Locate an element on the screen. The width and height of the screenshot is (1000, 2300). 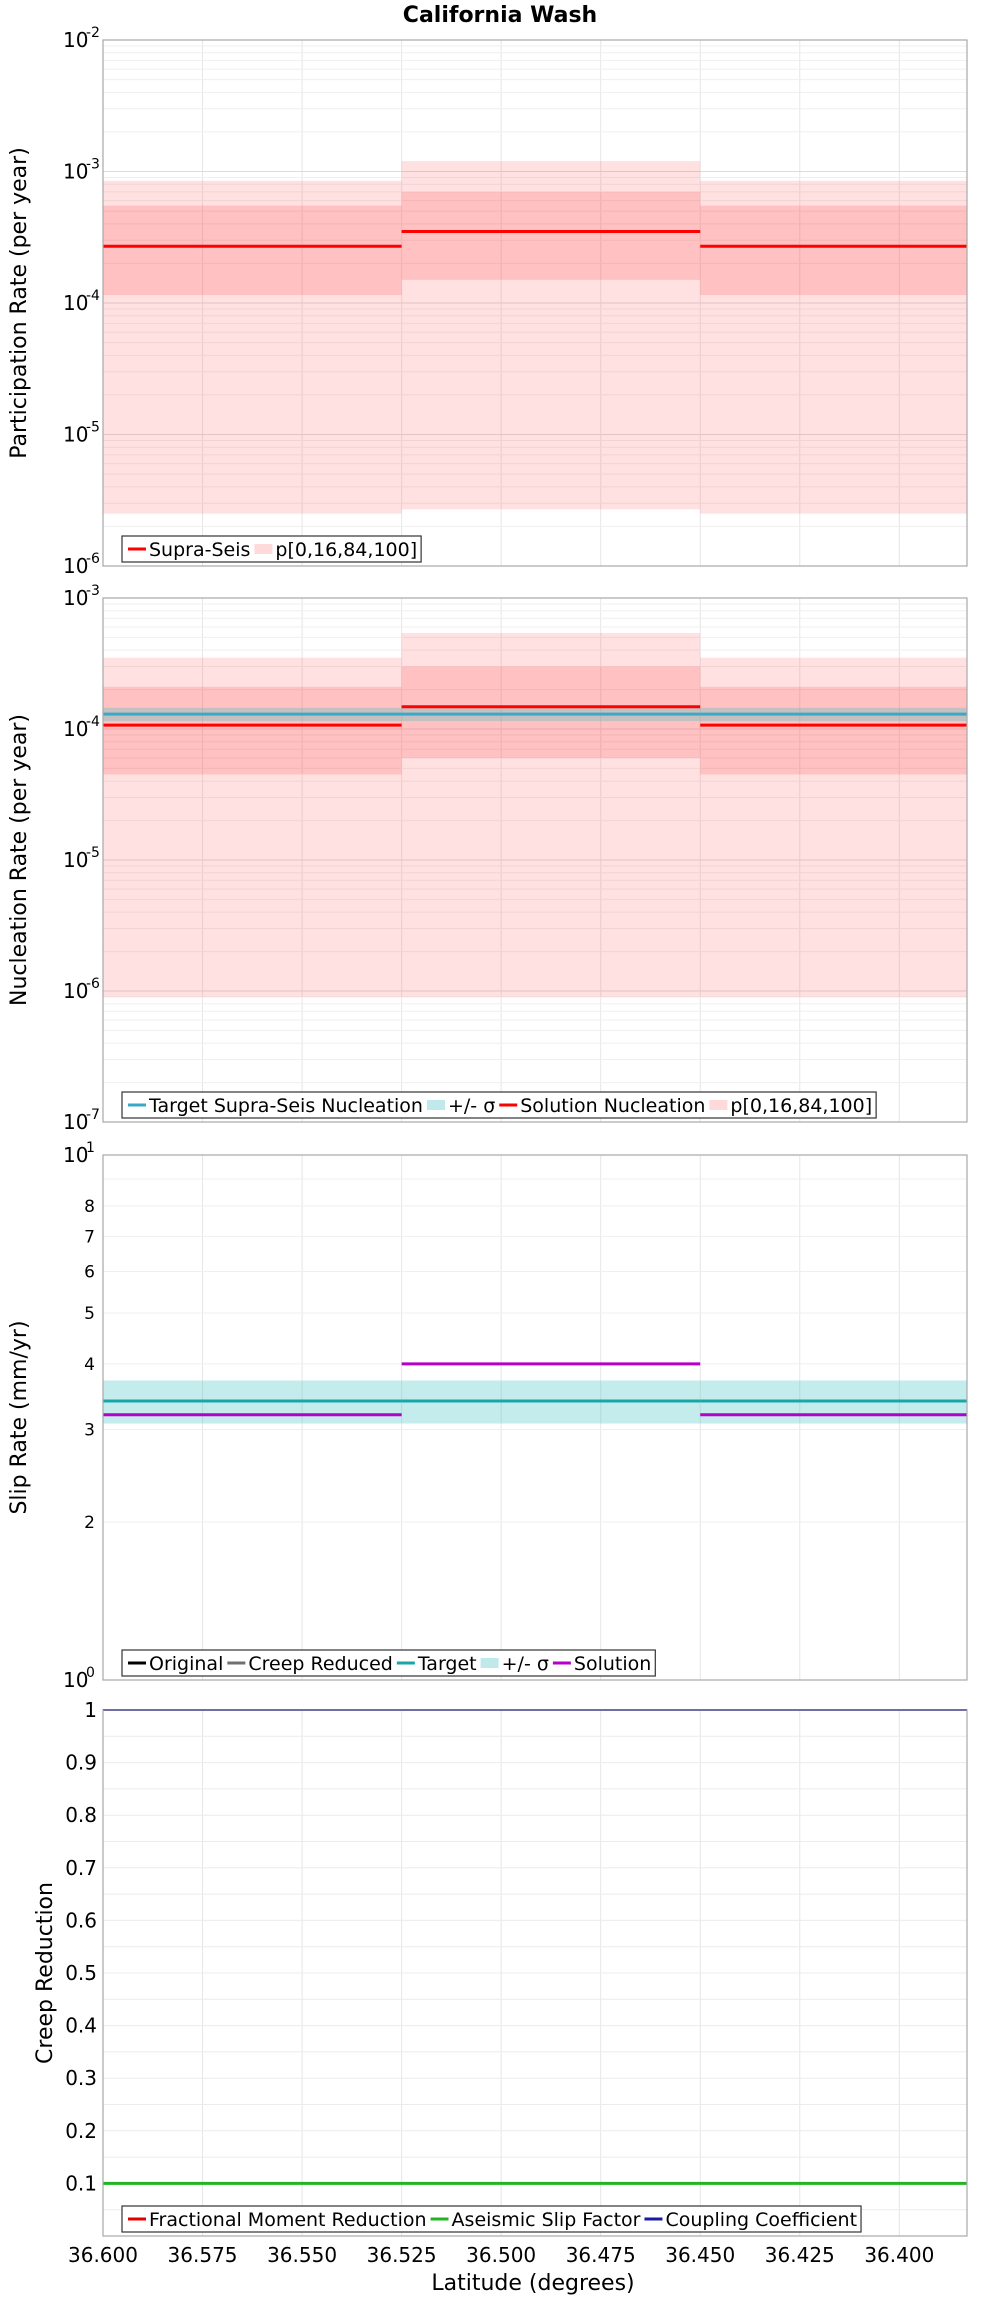
legend-label: Solution Nucleation is located at coordinates (612, 1106).